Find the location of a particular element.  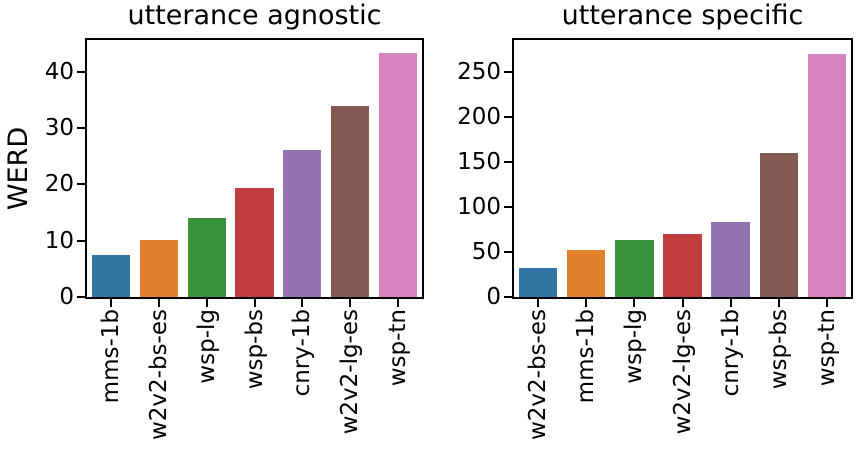

y-tick-label: 150 is located at coordinates (479, 162).